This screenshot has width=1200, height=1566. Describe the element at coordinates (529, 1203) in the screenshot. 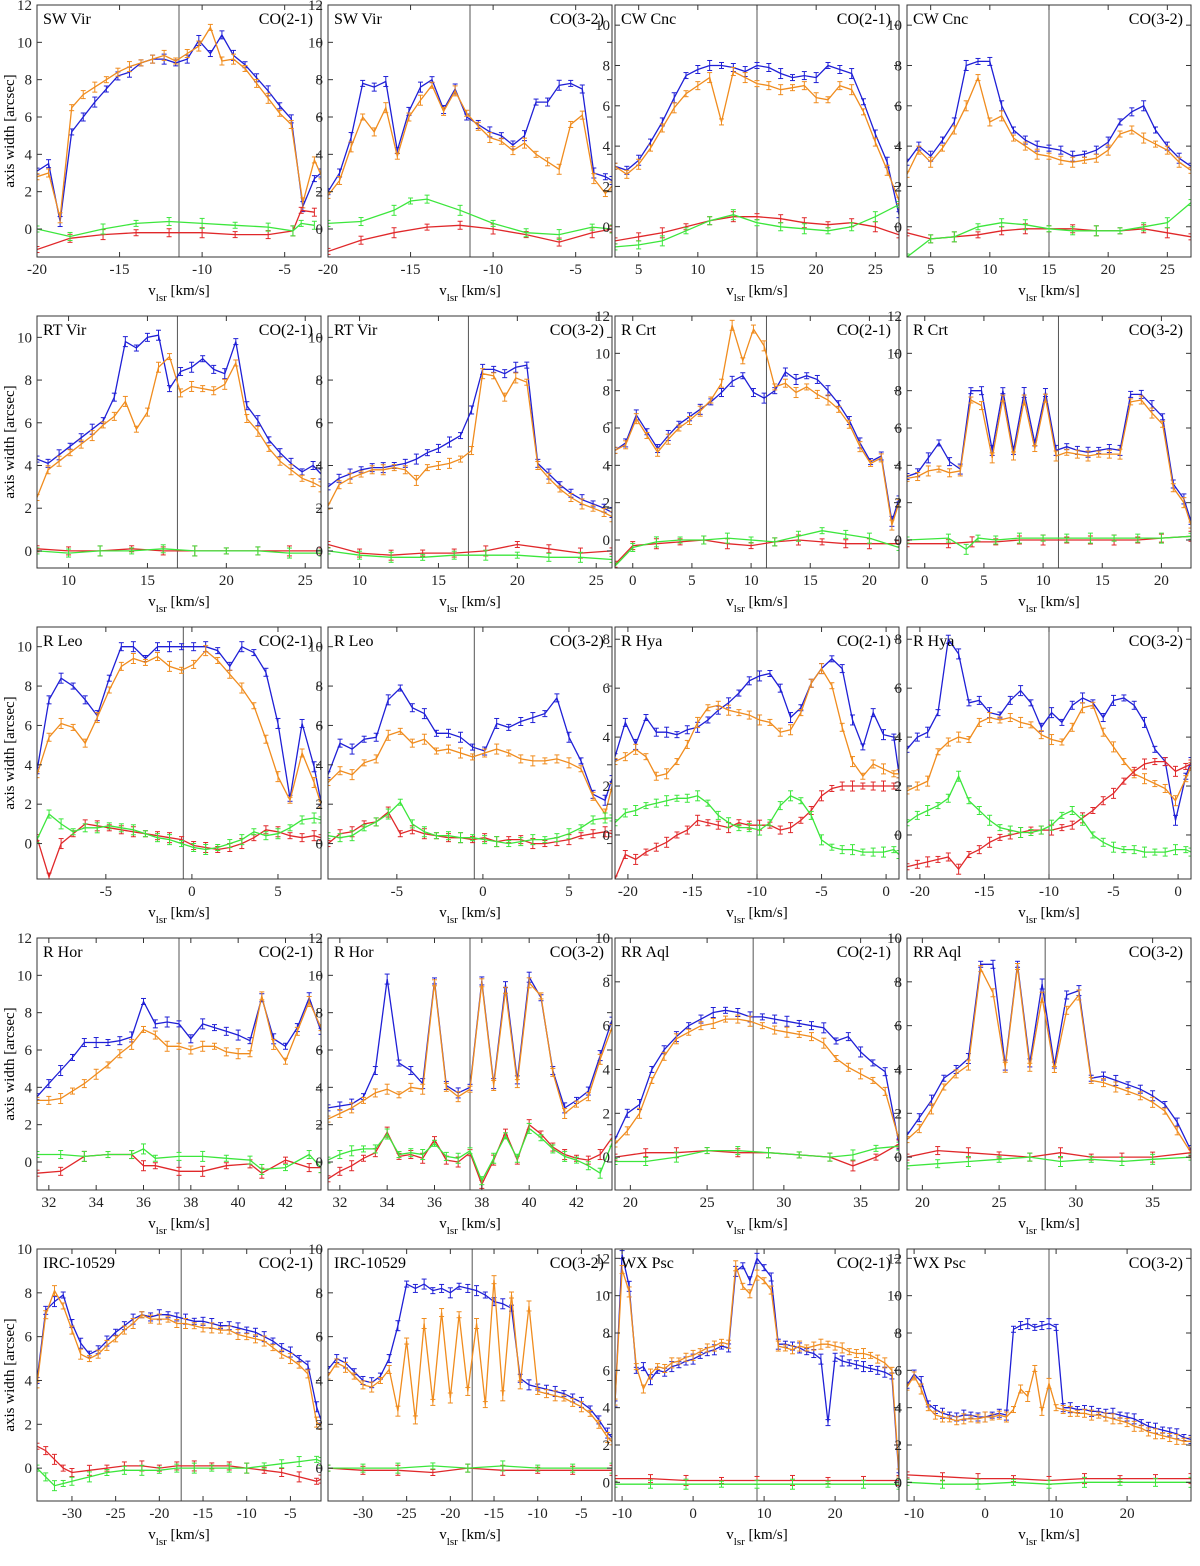

I see `x-tick-label: 40` at that location.